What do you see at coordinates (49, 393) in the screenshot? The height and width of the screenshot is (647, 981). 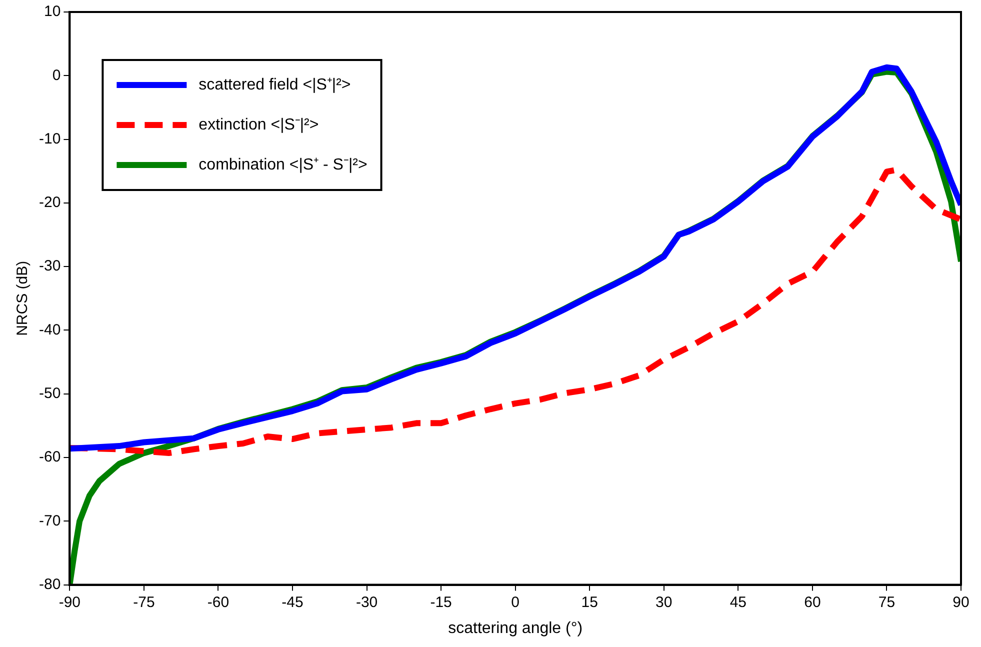 I see `y-tick-label: -50` at bounding box center [49, 393].